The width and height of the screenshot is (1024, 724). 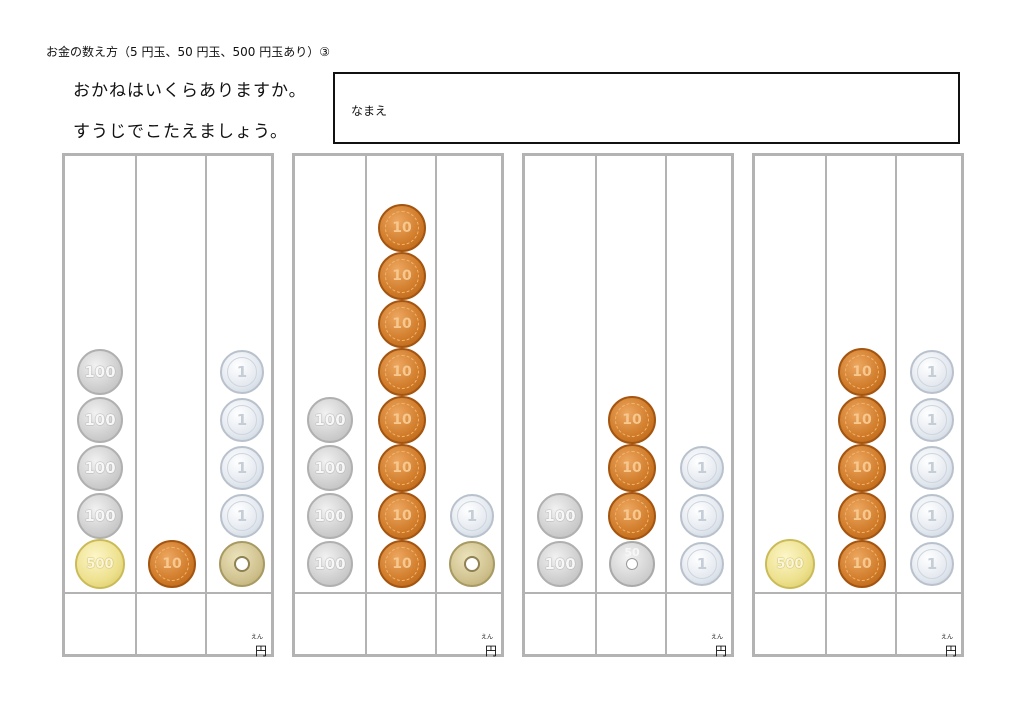 I want to click on coin-5-yen, so click(x=242, y=564).